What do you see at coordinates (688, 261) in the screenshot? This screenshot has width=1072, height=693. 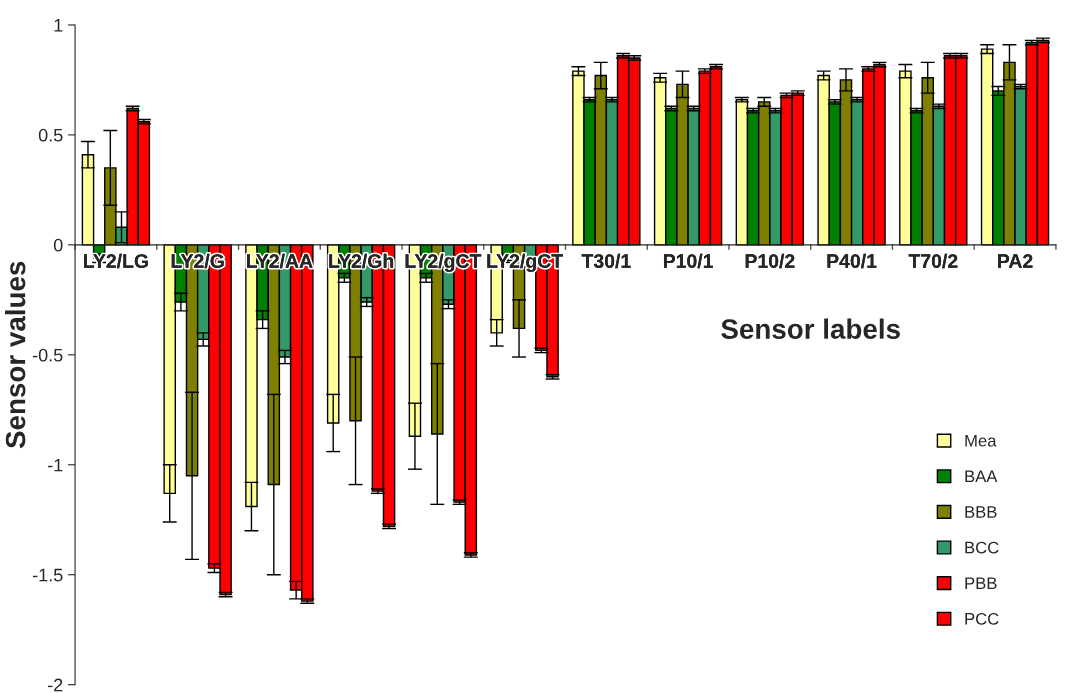 I see `x-tick-label: P10/1` at bounding box center [688, 261].